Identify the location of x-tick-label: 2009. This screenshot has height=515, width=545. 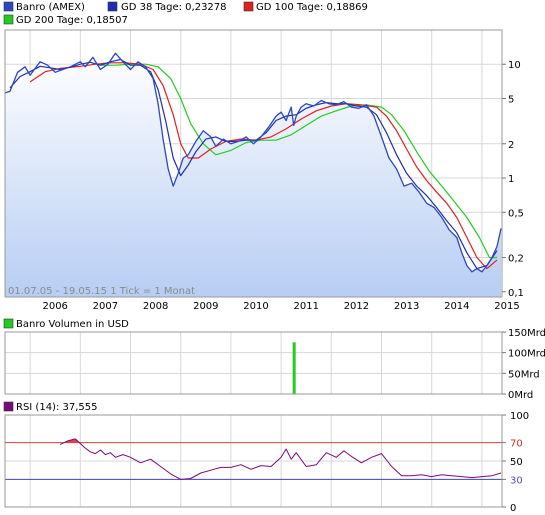
(205, 306).